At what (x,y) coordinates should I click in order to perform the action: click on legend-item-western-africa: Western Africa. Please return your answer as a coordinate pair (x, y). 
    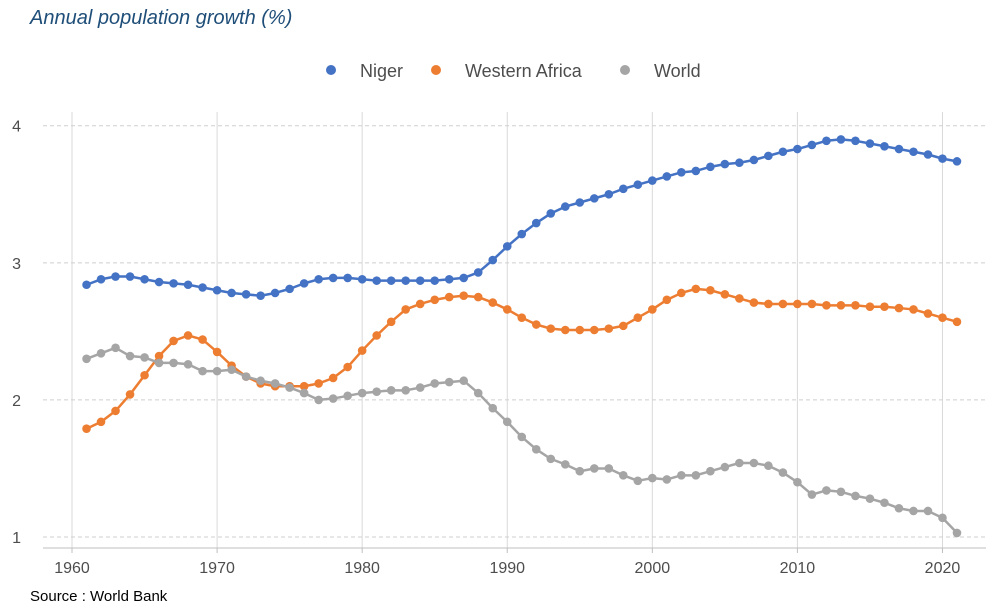
    Looking at the image, I should click on (507, 71).